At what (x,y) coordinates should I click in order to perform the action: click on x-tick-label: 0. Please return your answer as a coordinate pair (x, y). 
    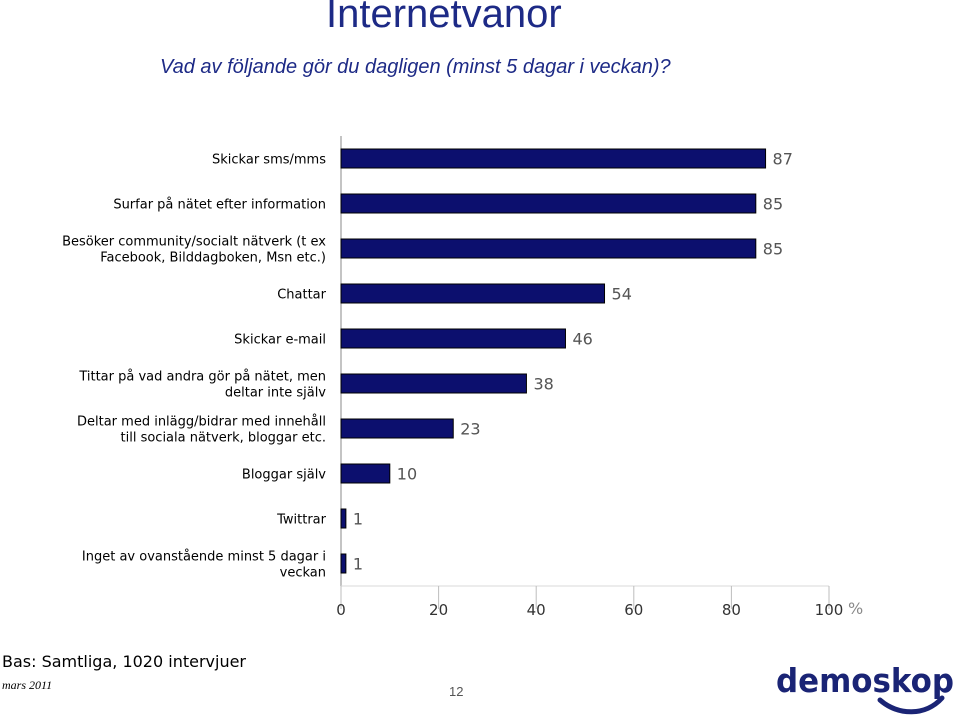
    Looking at the image, I should click on (341, 610).